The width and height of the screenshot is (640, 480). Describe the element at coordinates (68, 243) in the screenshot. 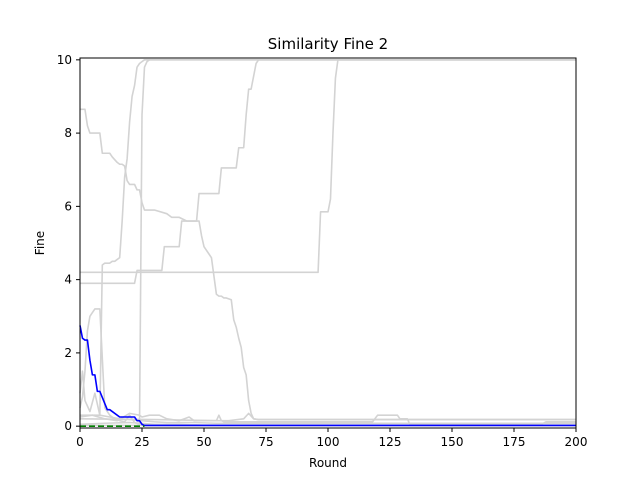

I see `y-axis-ticks: 0 2 4 6 8 10` at that location.